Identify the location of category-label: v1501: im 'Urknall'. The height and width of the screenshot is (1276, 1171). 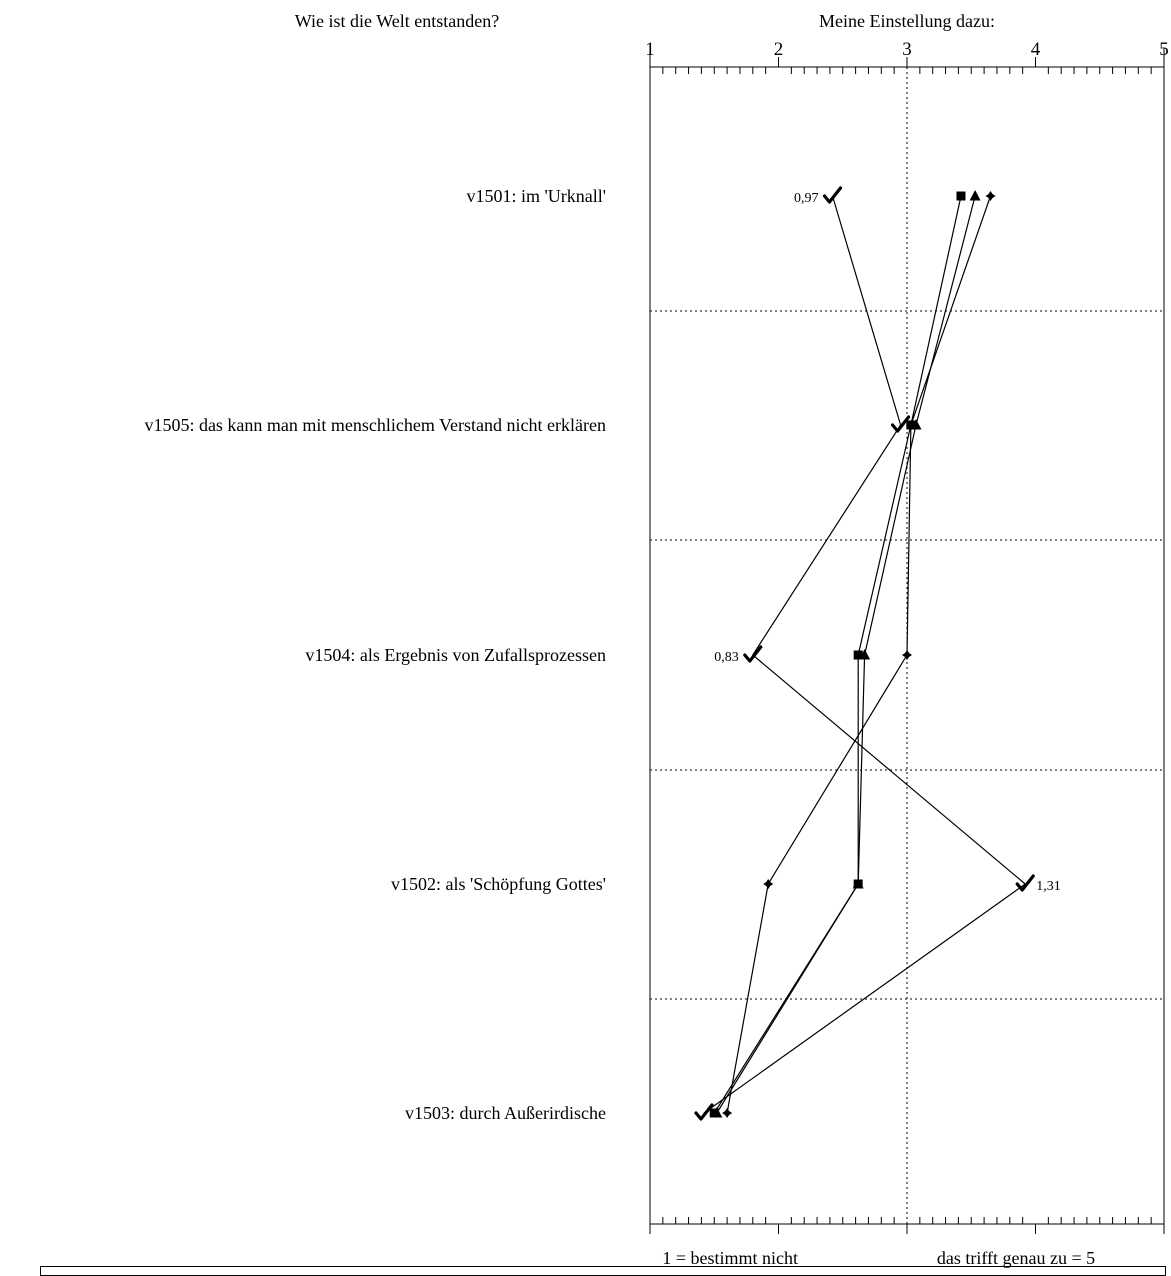
(536, 196).